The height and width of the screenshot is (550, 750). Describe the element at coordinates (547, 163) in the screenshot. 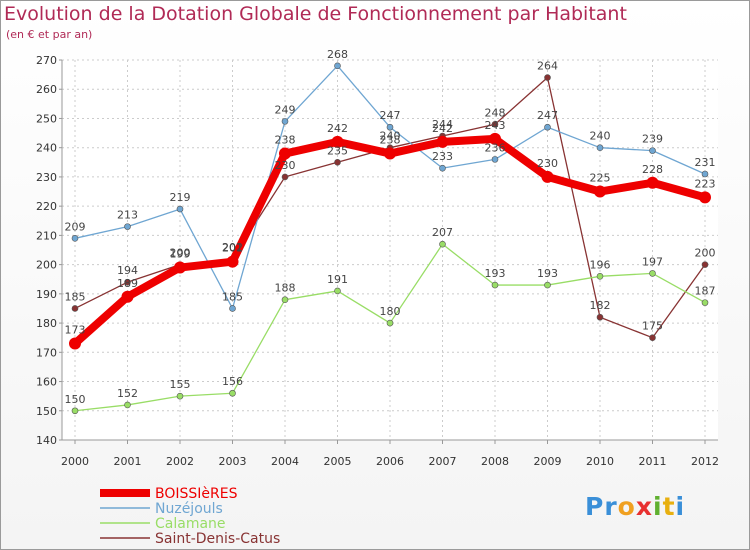

I see `data-label: 230` at that location.